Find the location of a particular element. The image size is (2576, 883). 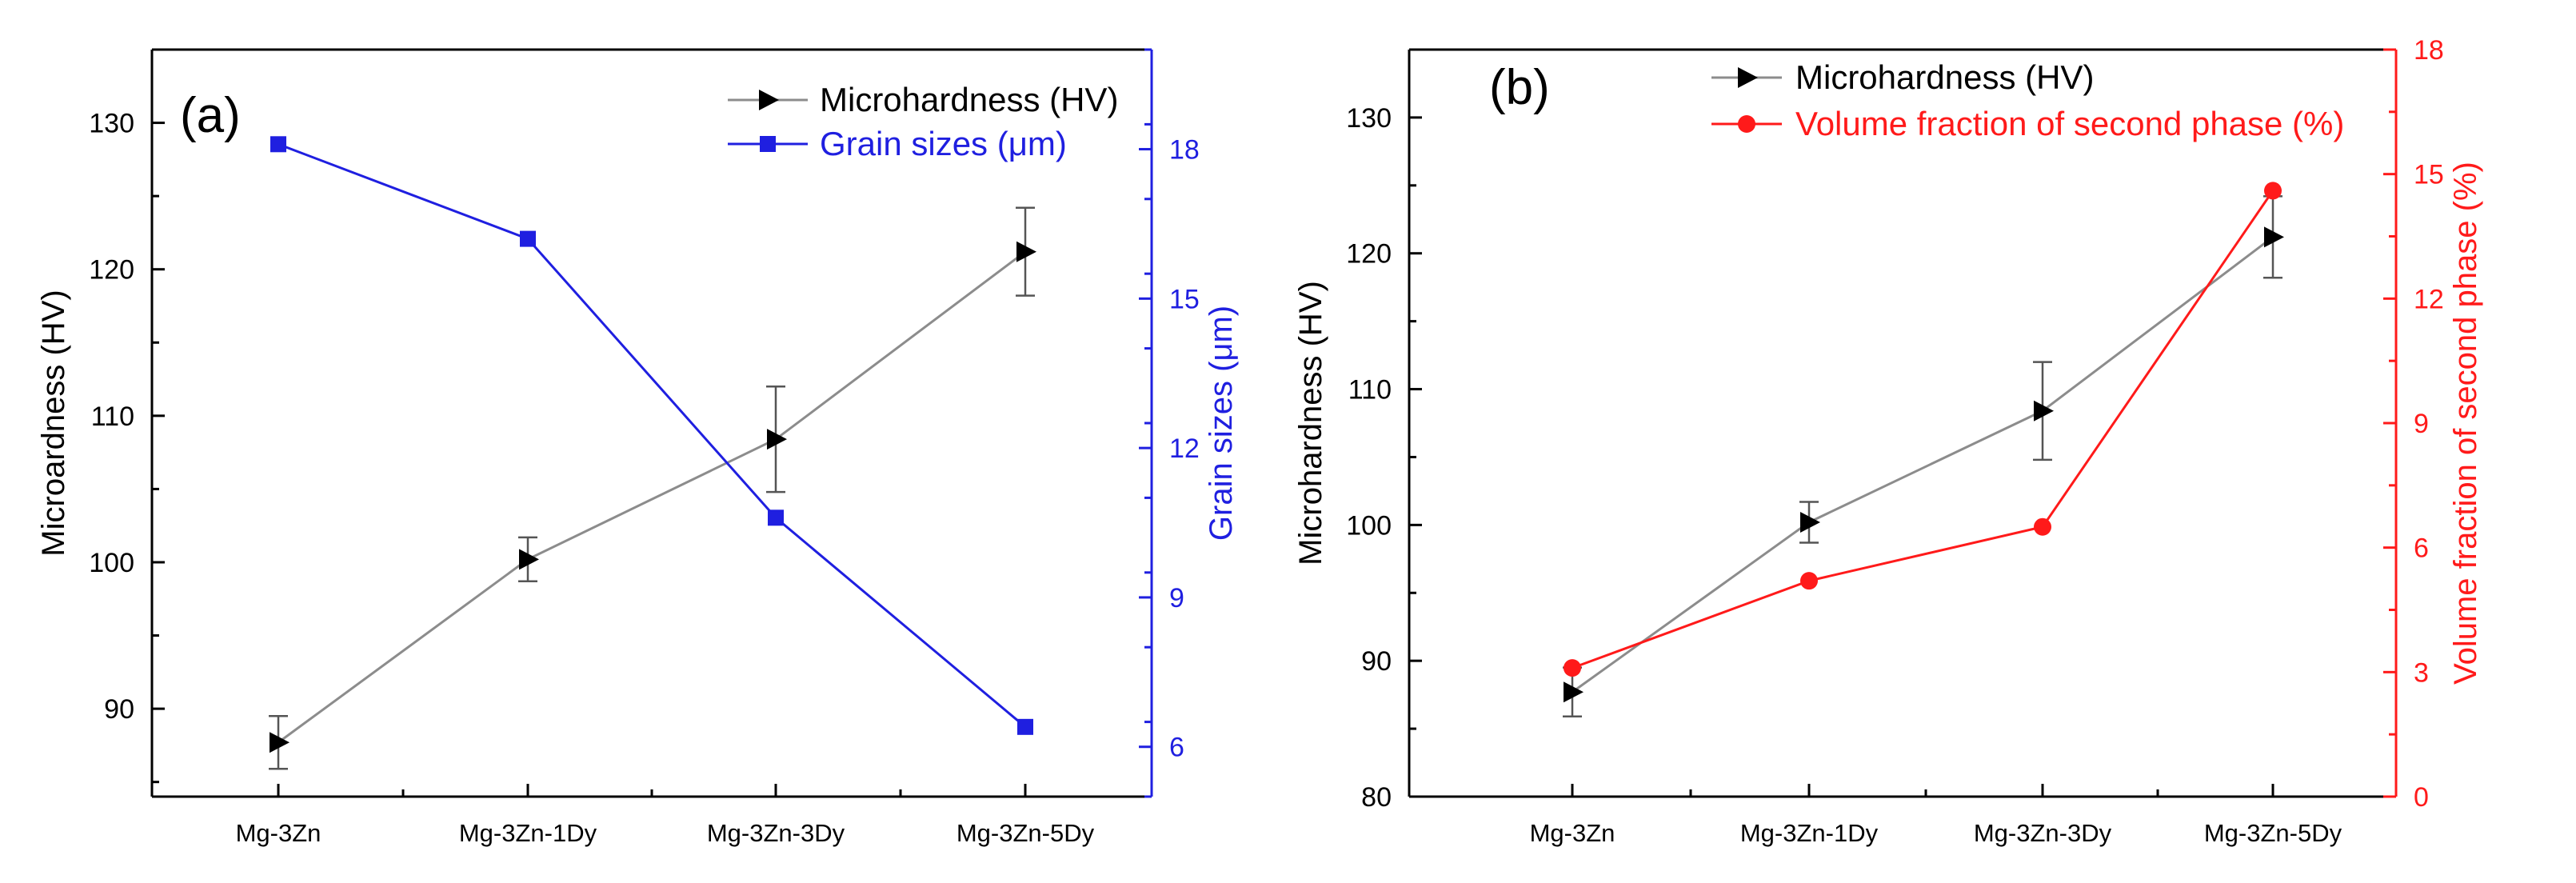

panel-label: (b) is located at coordinates (1520, 87).